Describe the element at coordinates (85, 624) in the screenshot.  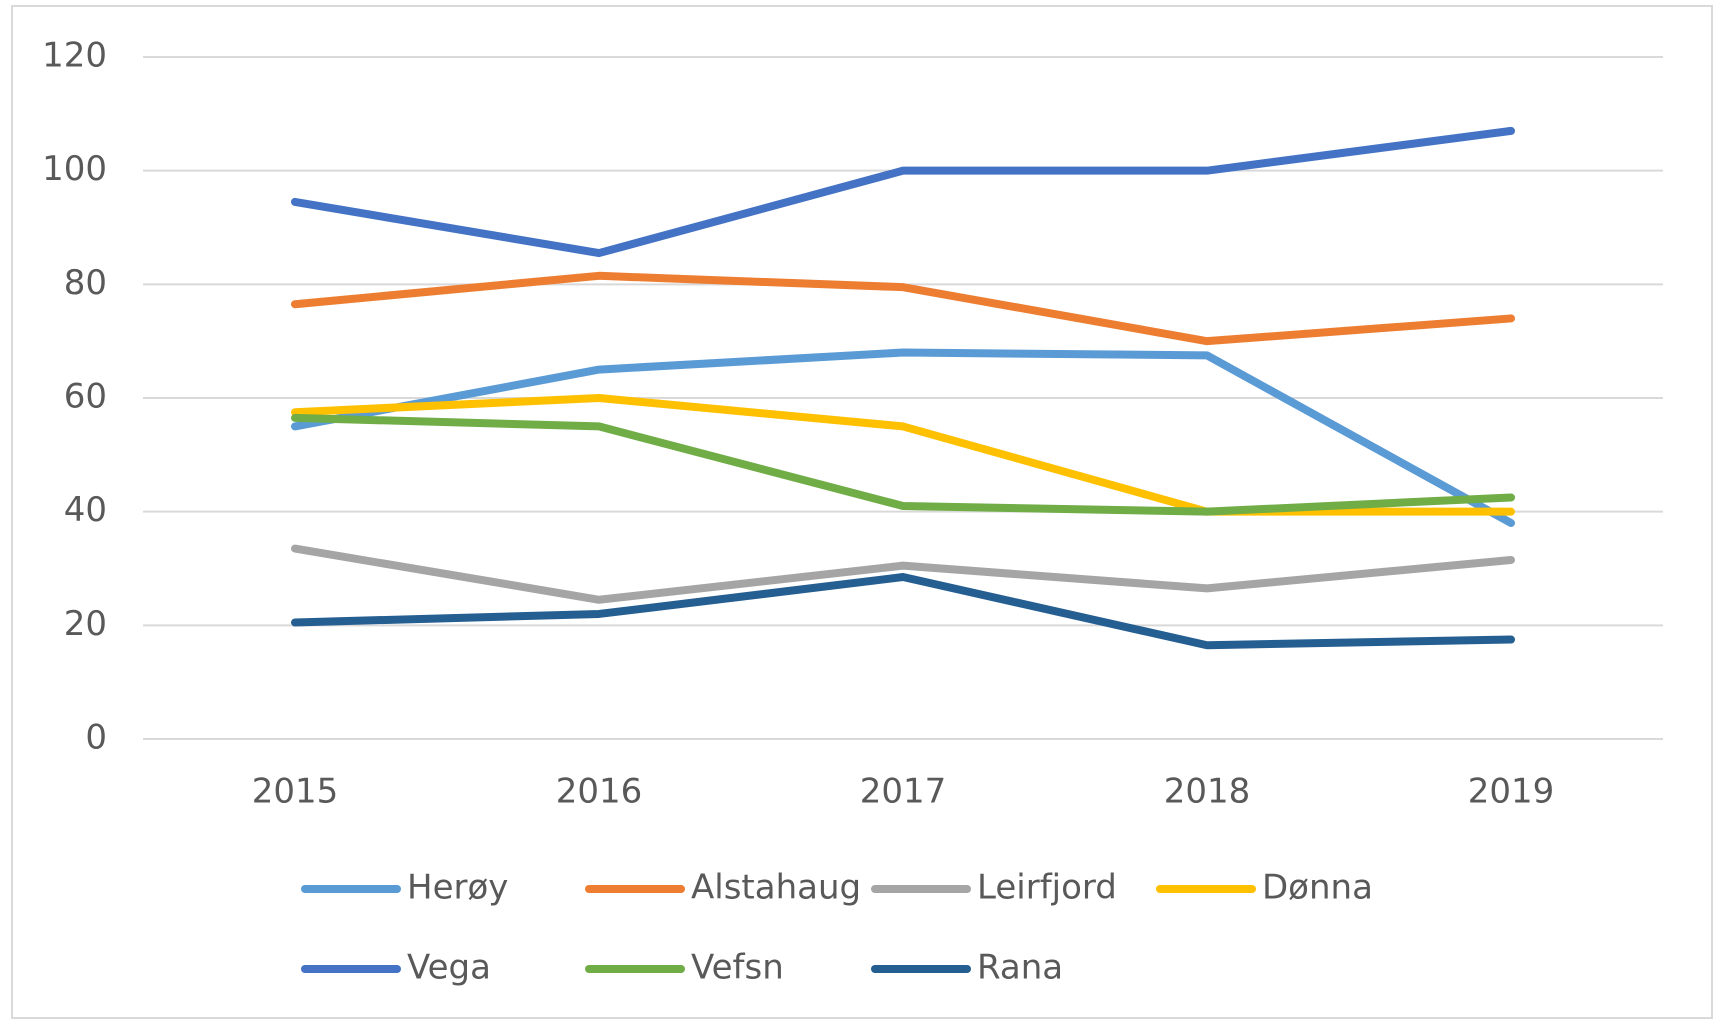
I see `y-tick-label: 20` at that location.